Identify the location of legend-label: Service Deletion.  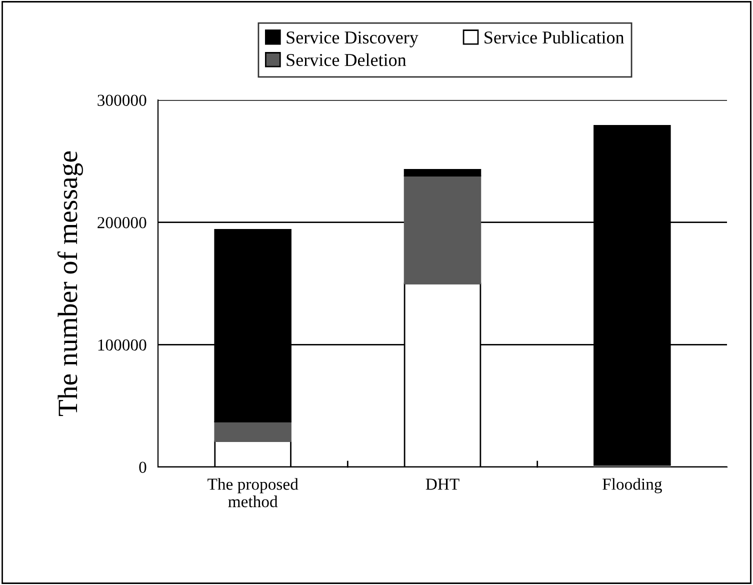
(346, 59).